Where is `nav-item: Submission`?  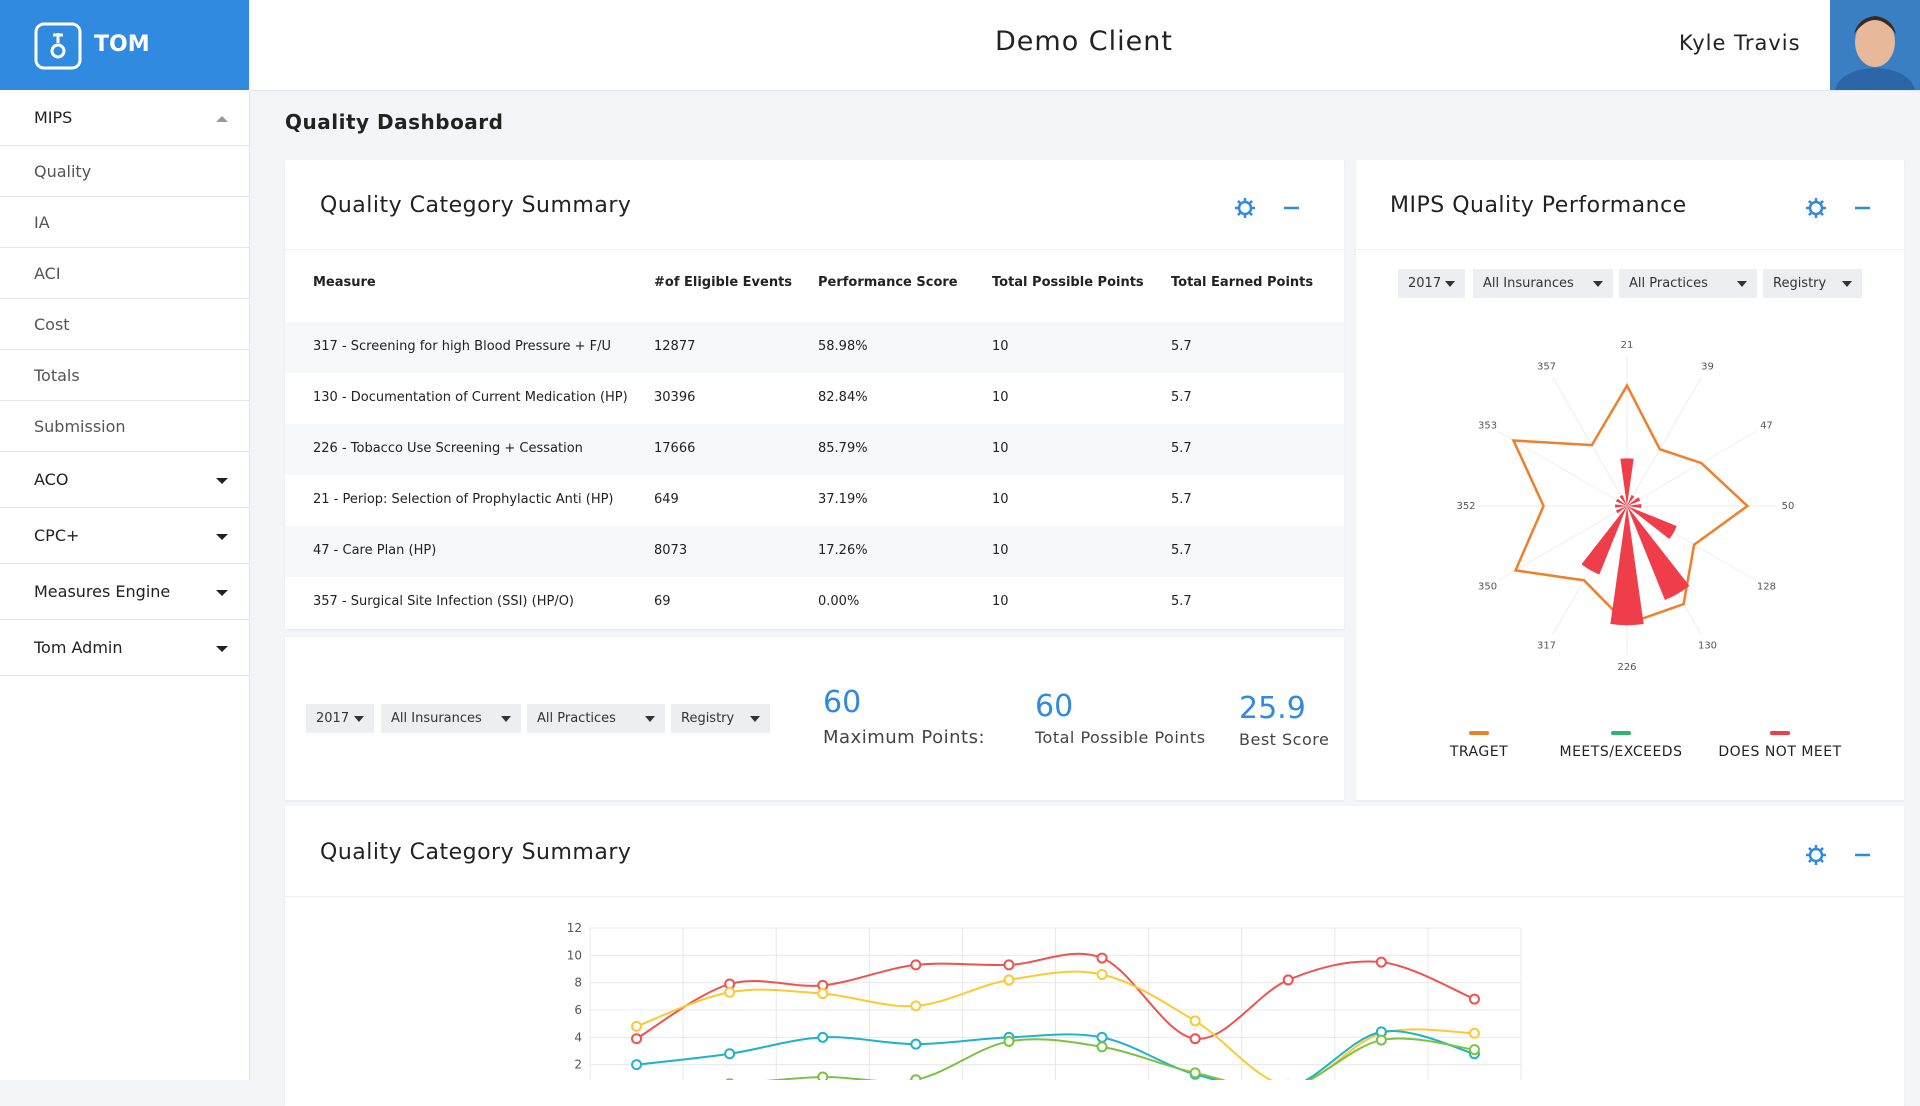 nav-item: Submission is located at coordinates (124, 426).